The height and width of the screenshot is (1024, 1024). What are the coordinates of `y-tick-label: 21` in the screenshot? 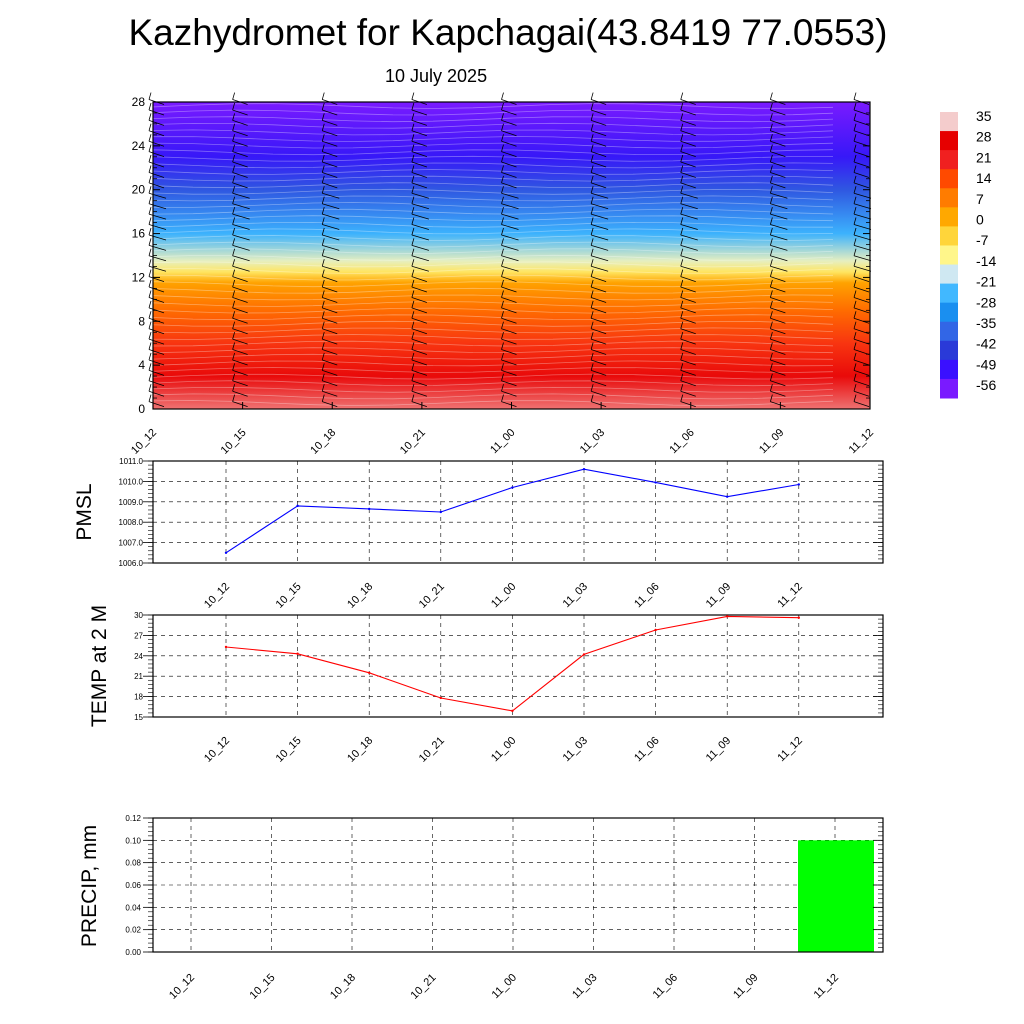 It's located at (138, 676).